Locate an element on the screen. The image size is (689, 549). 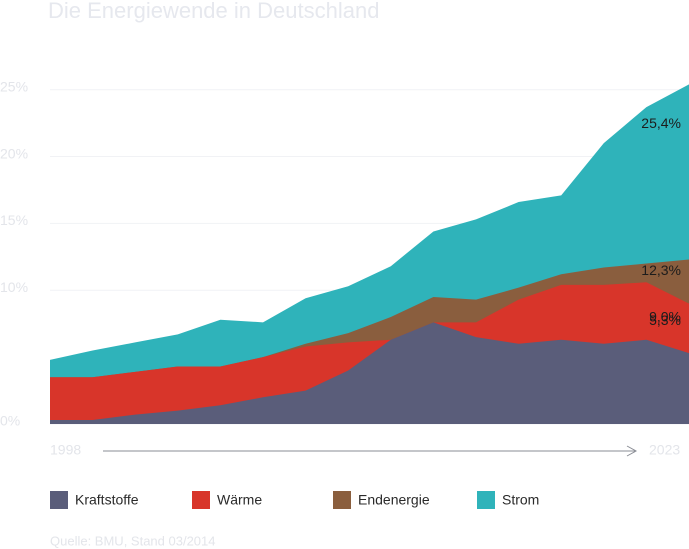
legend-label: Kraftstoffe is located at coordinates (107, 500).